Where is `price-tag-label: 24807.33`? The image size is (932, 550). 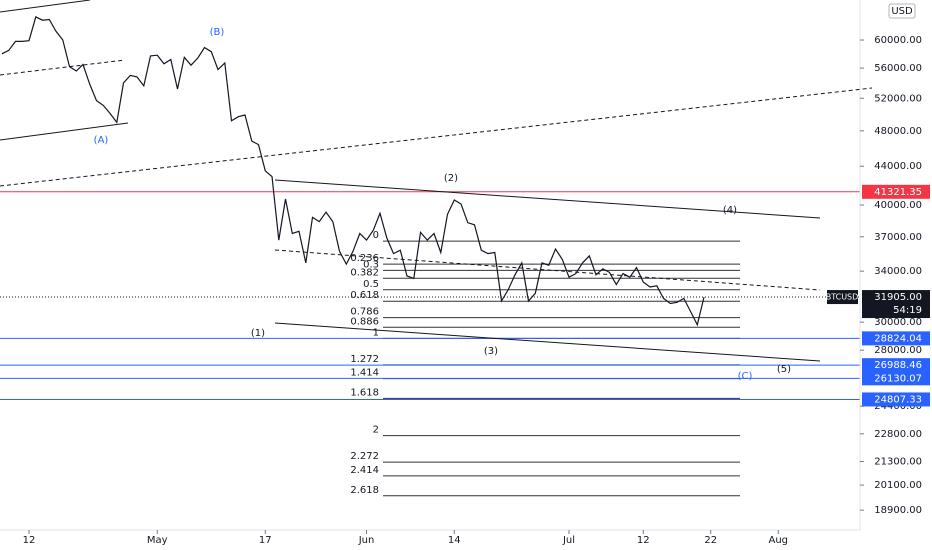 price-tag-label: 24807.33 is located at coordinates (898, 399).